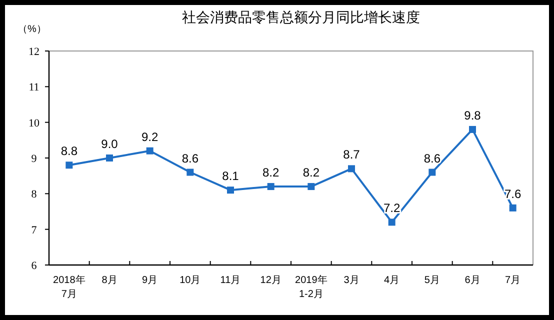 This screenshot has height=320, width=554. Describe the element at coordinates (513, 280) in the screenshot. I see `x-tick-label: 7月` at that location.